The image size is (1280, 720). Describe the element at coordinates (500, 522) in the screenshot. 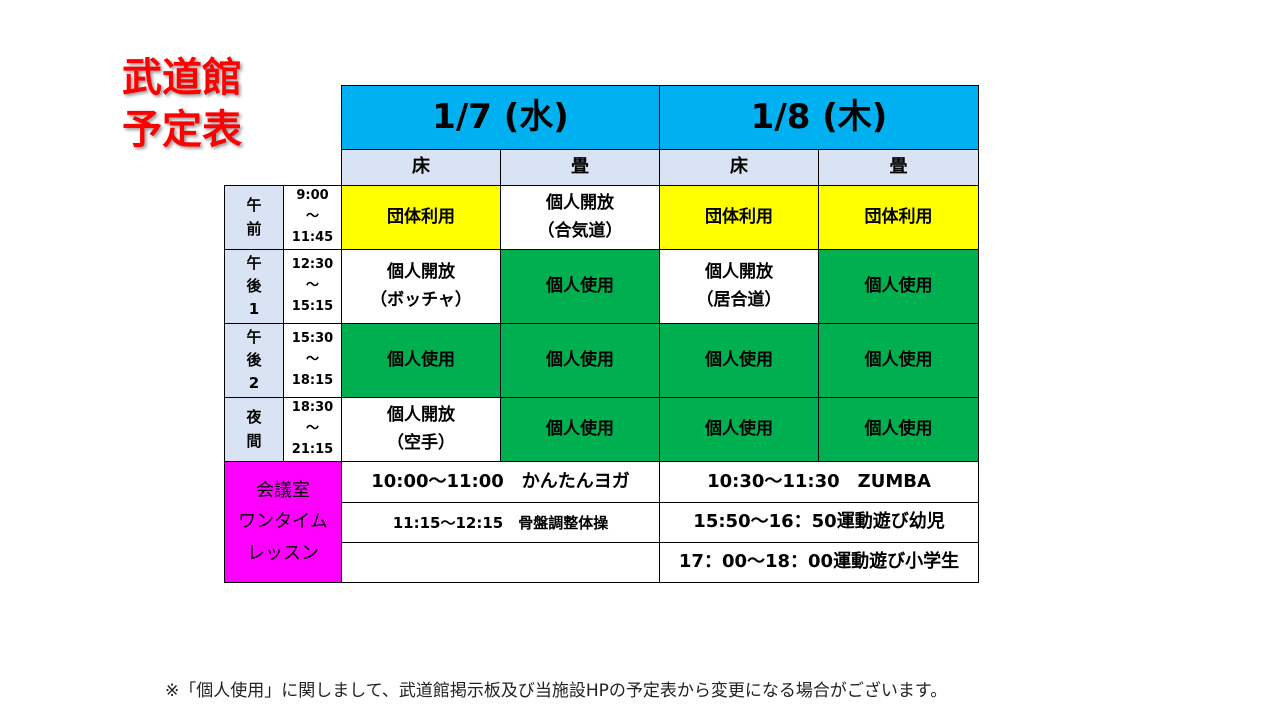

I see `lesson-cell: 11:15～12:15 骨盤調整体操` at that location.